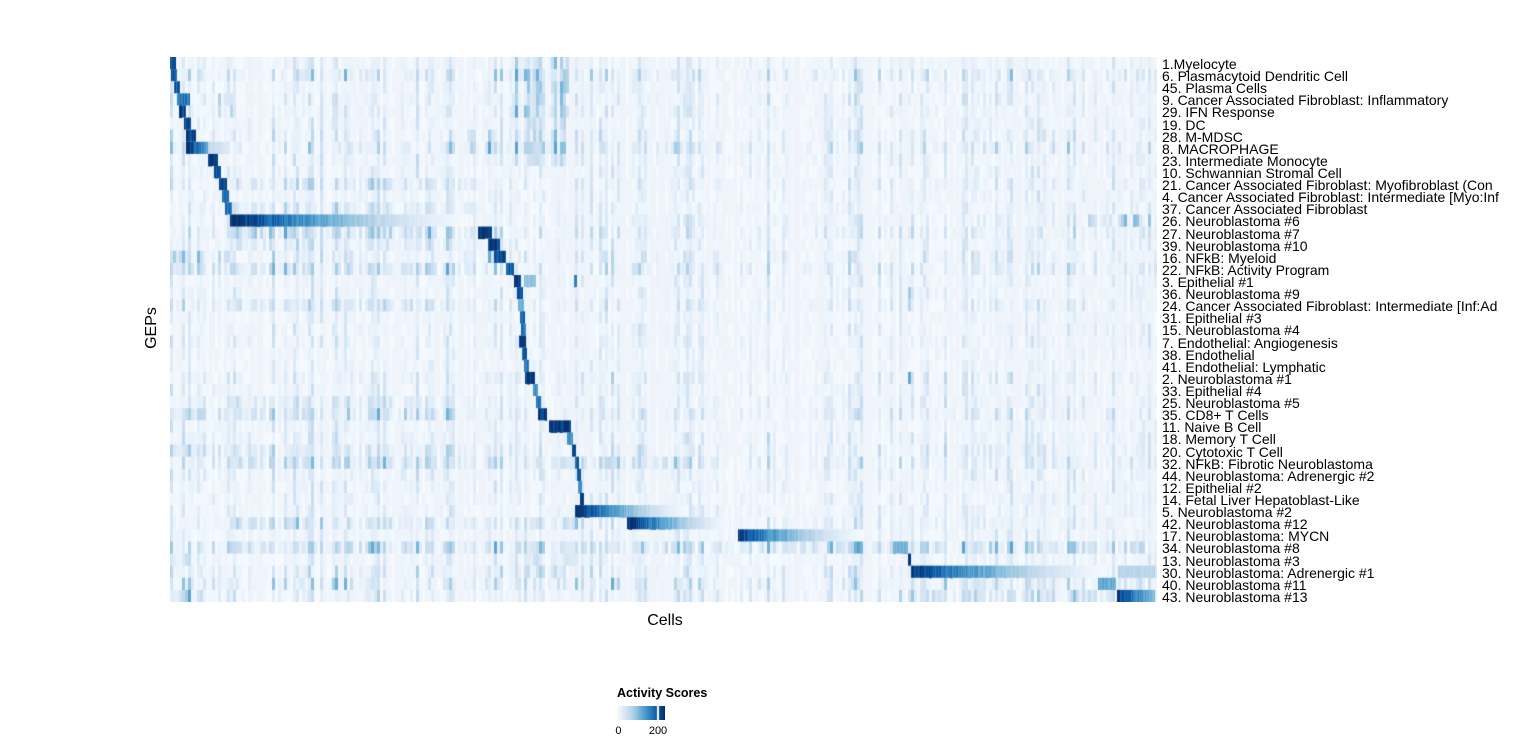  What do you see at coordinates (1231, 403) in the screenshot?
I see `row-label: 25. Neuroblastoma #5` at bounding box center [1231, 403].